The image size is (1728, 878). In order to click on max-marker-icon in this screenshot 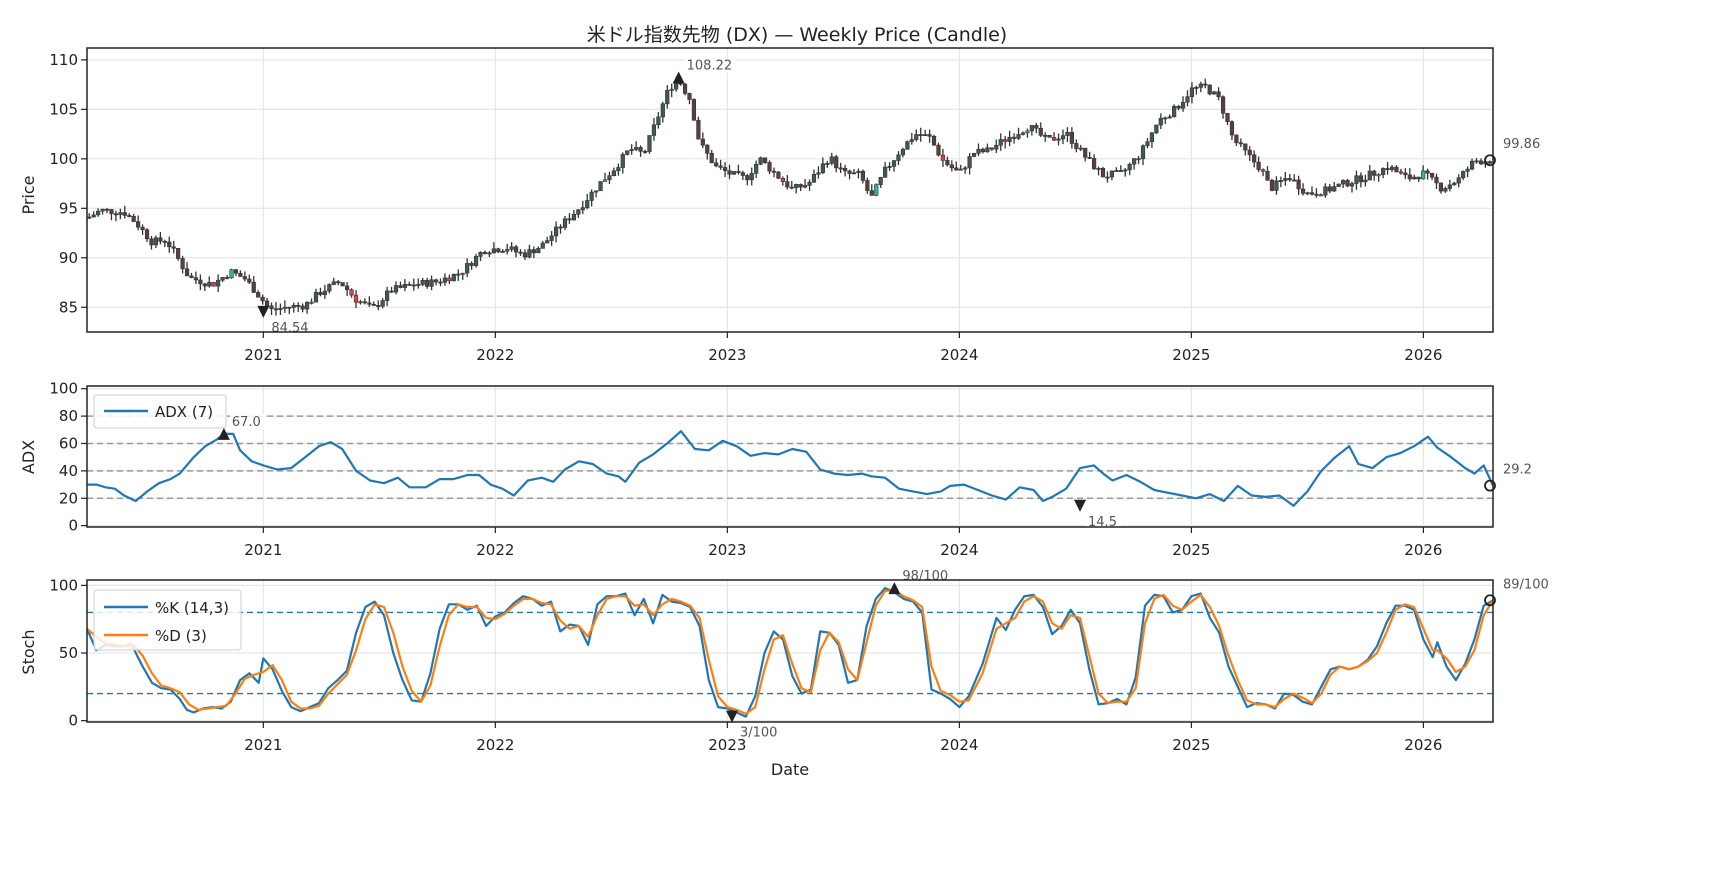, I will do `click(678, 77)`.